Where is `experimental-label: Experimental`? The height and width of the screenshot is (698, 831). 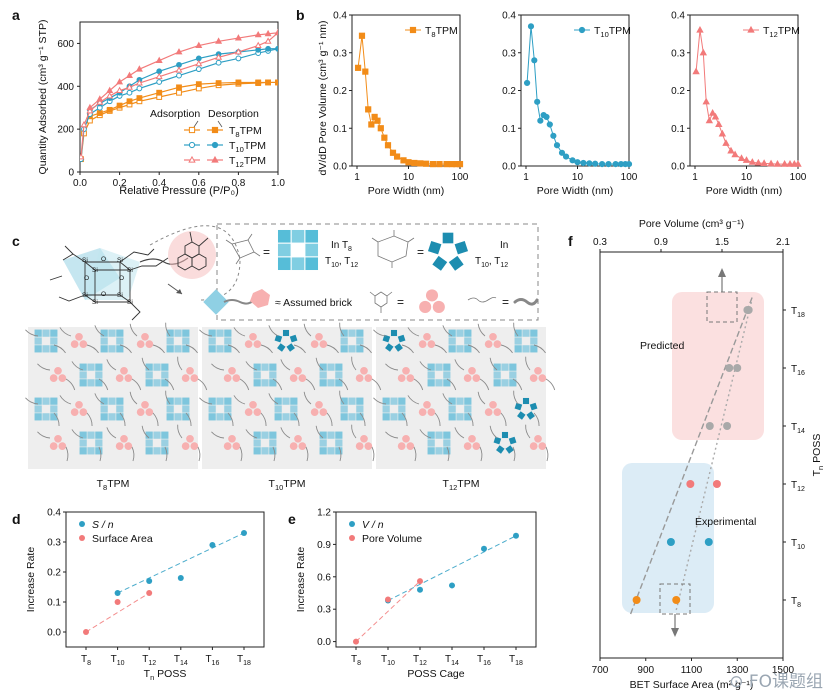 experimental-label: Experimental is located at coordinates (725, 522).